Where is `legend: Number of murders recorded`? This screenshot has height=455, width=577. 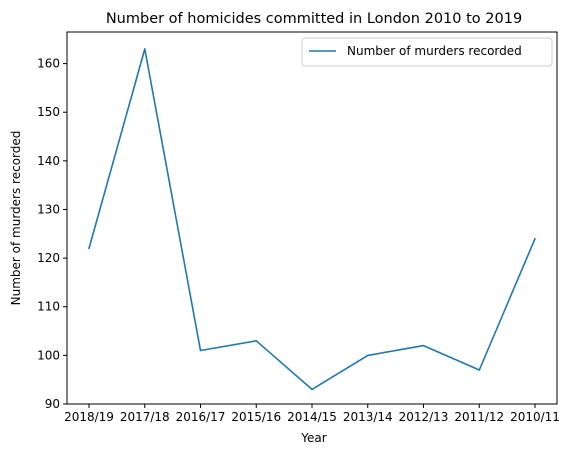 legend: Number of murders recorded is located at coordinates (427, 52).